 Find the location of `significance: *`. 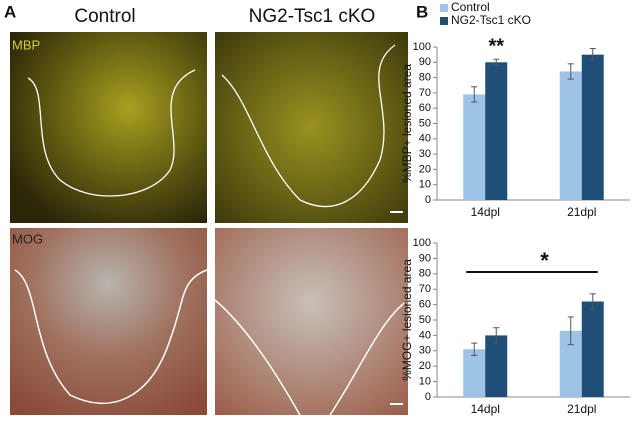

significance: * is located at coordinates (544, 260).